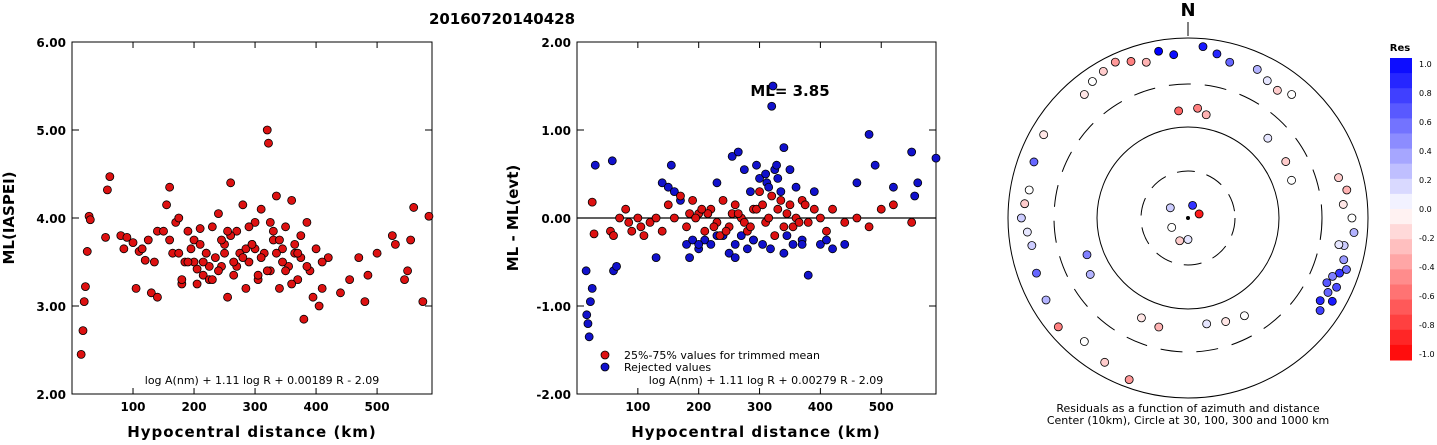  Describe the element at coordinates (667, 367) in the screenshot. I see `legend-rejected-label: Rejected values` at that location.